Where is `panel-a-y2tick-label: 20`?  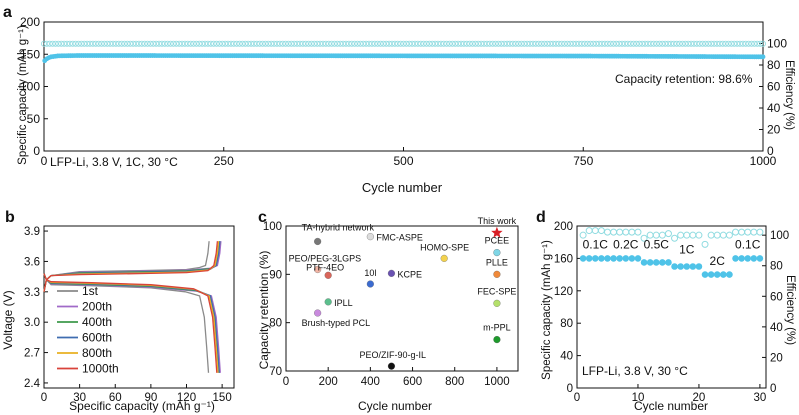
panel-a-y2tick-label: 20 is located at coordinates (774, 130).